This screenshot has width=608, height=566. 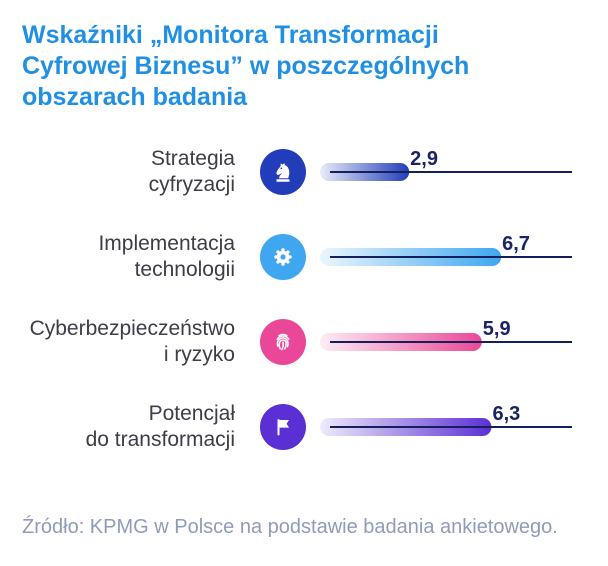 I want to click on icon-badge-transformation, so click(x=283, y=427).